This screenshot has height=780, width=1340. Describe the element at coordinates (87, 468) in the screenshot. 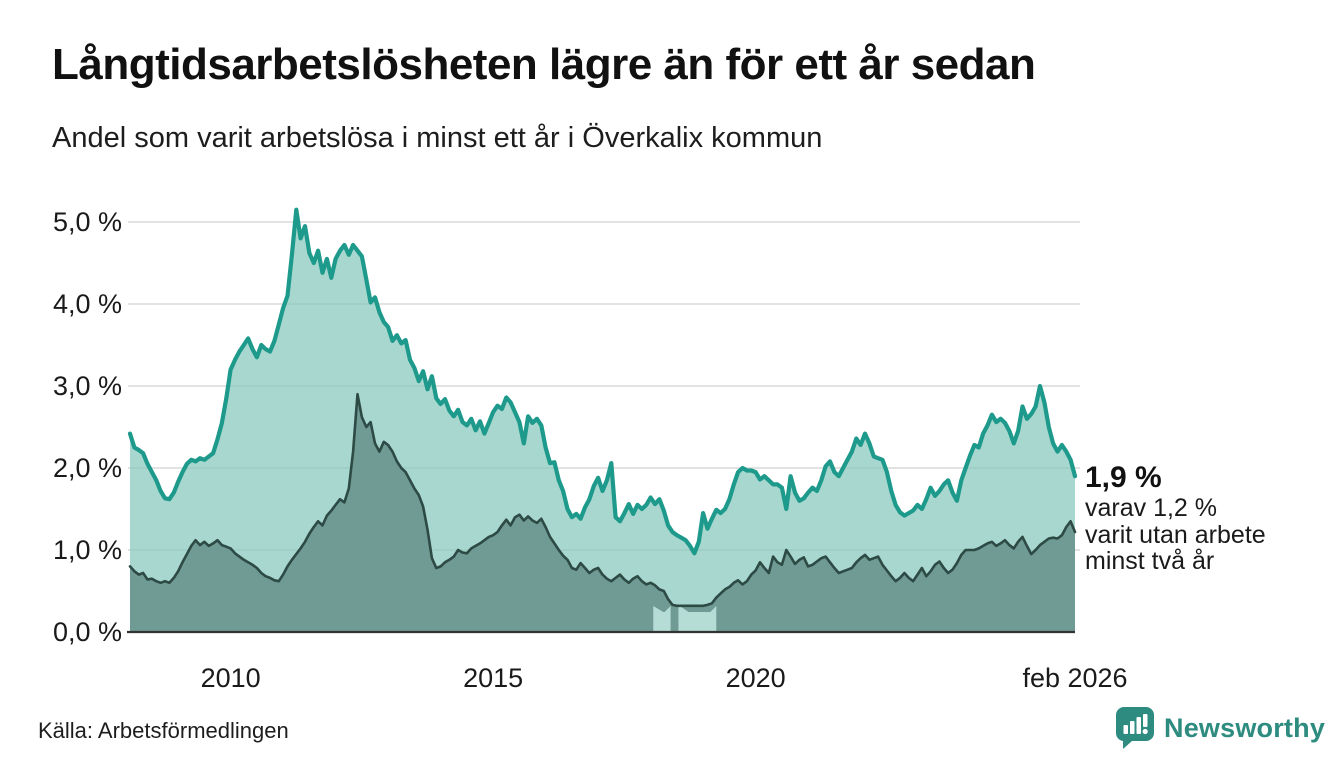

I see `y-tick-label: 2,0 %` at that location.